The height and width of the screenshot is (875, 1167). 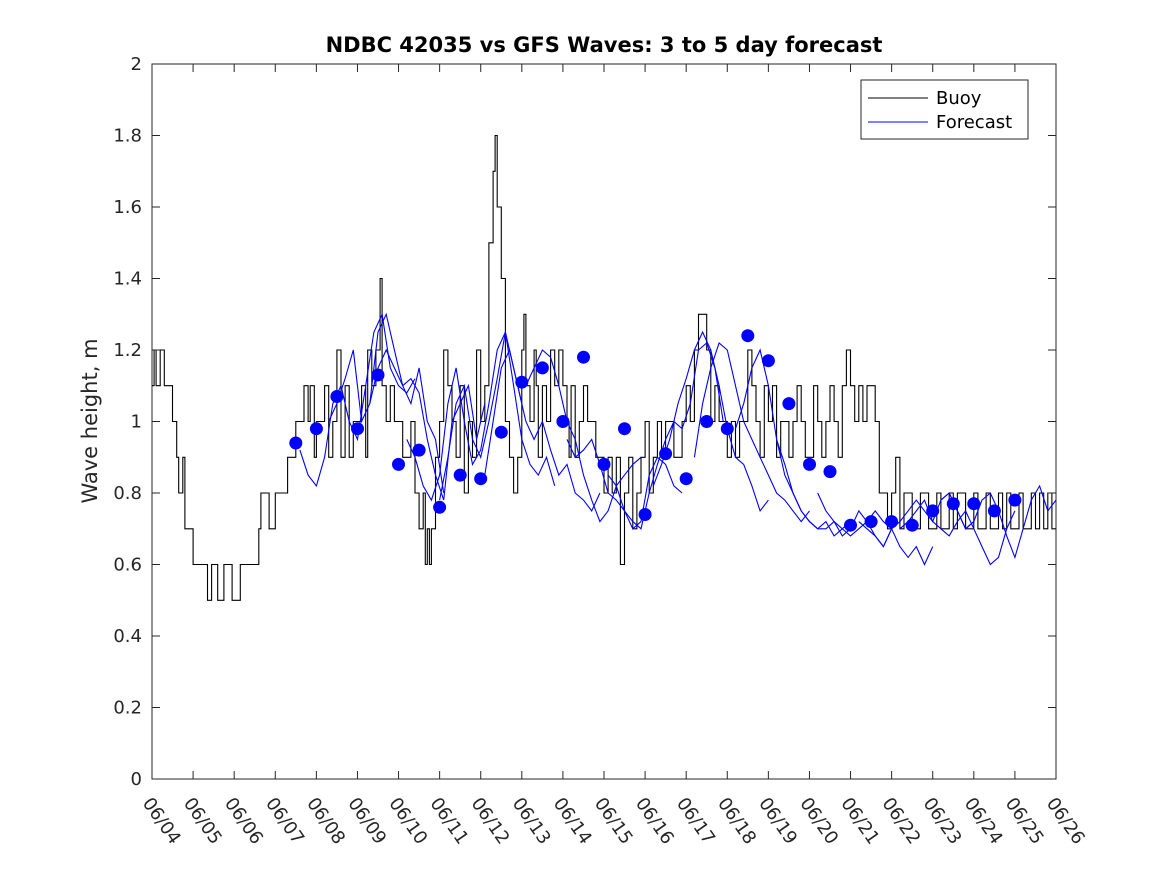 What do you see at coordinates (959, 98) in the screenshot?
I see `legend-buoy-label: Buoy` at bounding box center [959, 98].